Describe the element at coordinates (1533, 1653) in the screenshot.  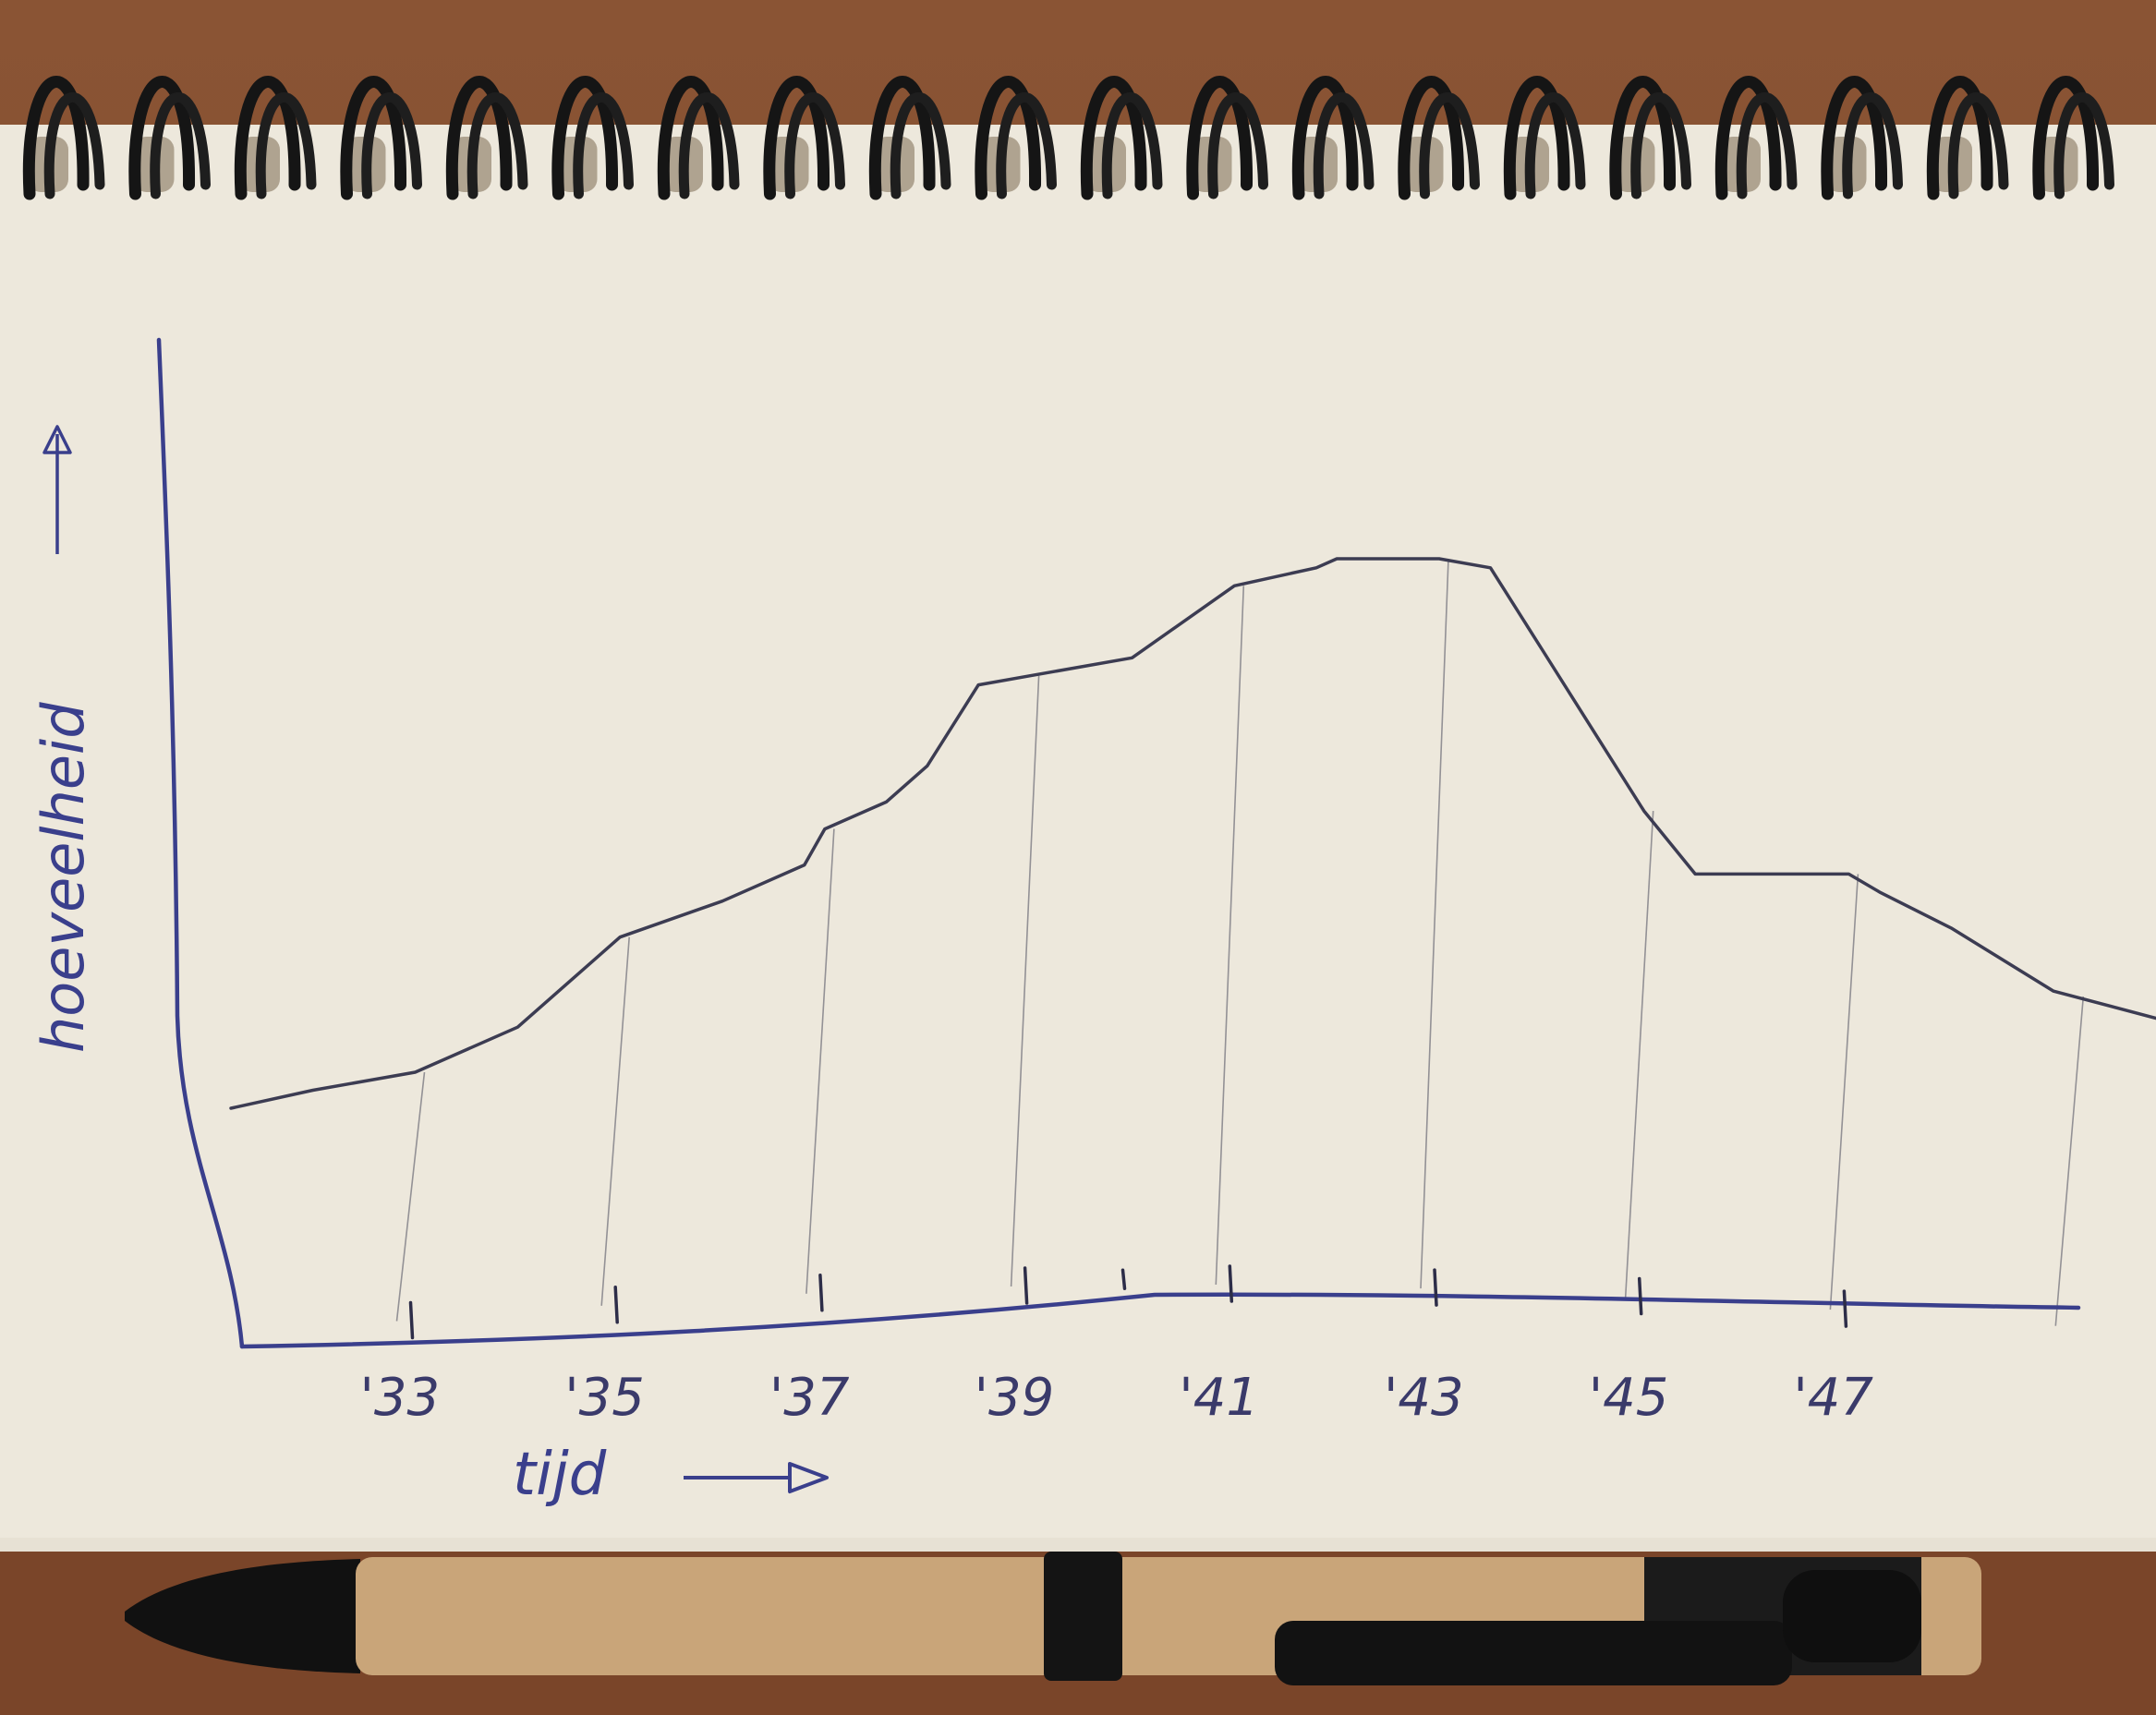
I see `pen-clip` at that location.